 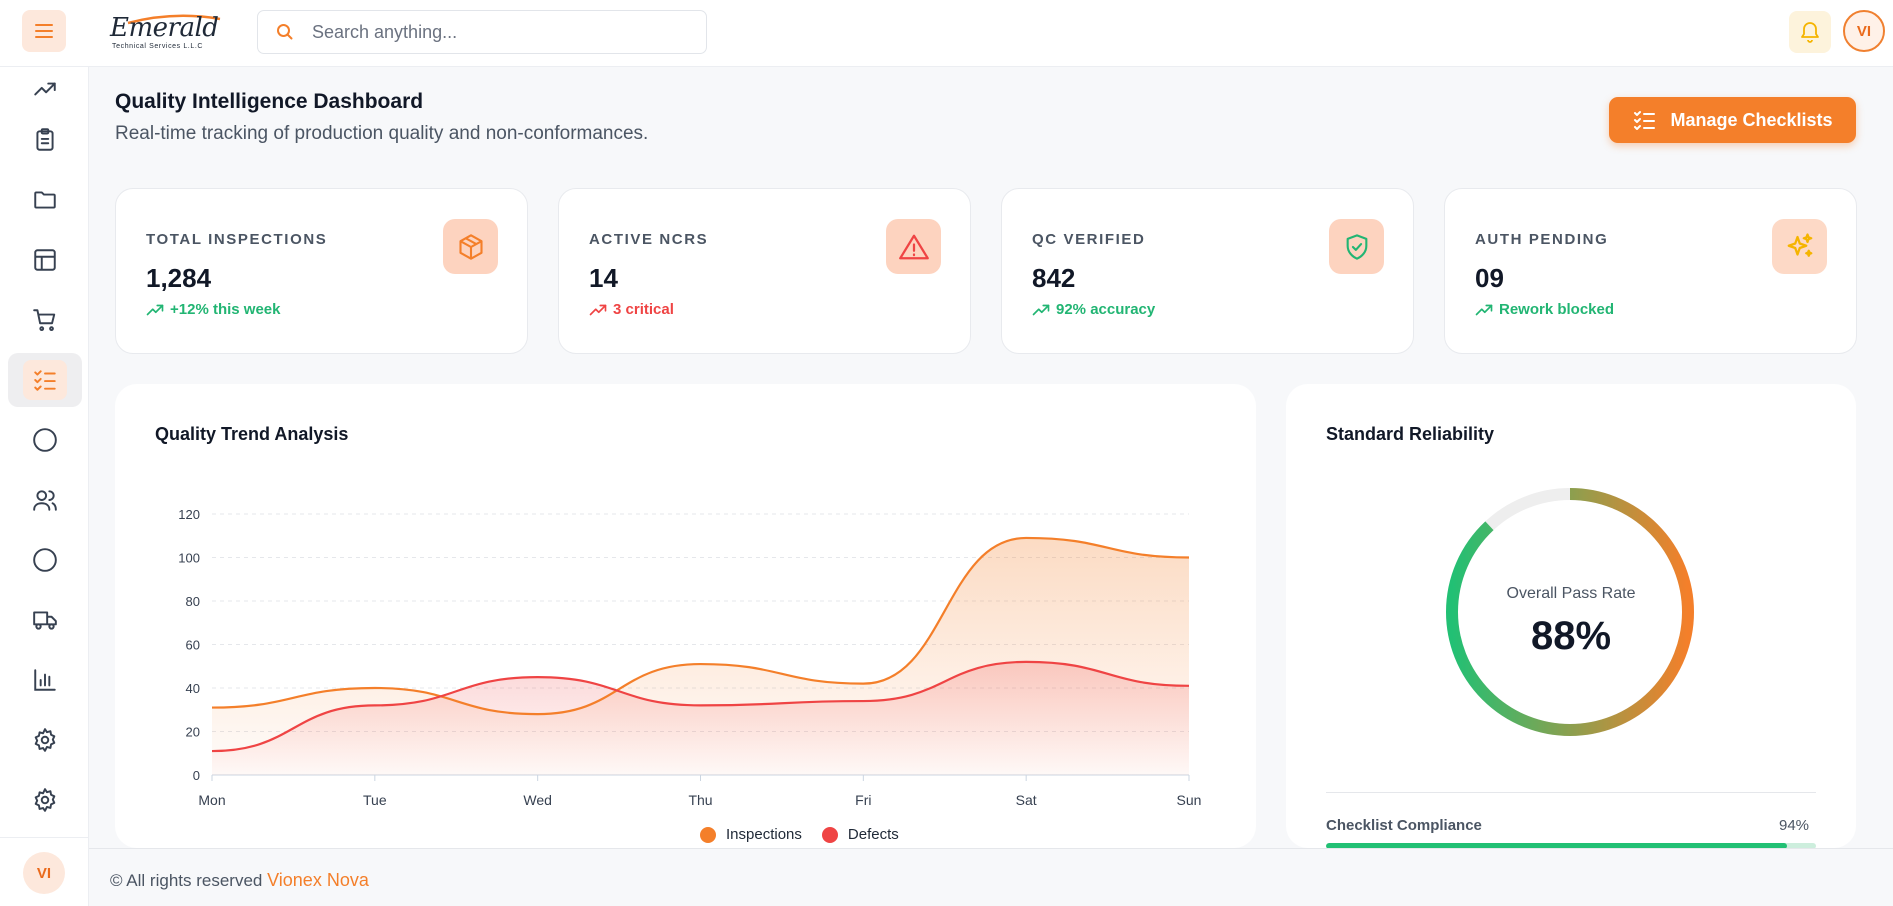 I want to click on stat-card-auth-pending: AUTH PENDING 09 Rework blocked, so click(x=1650, y=271).